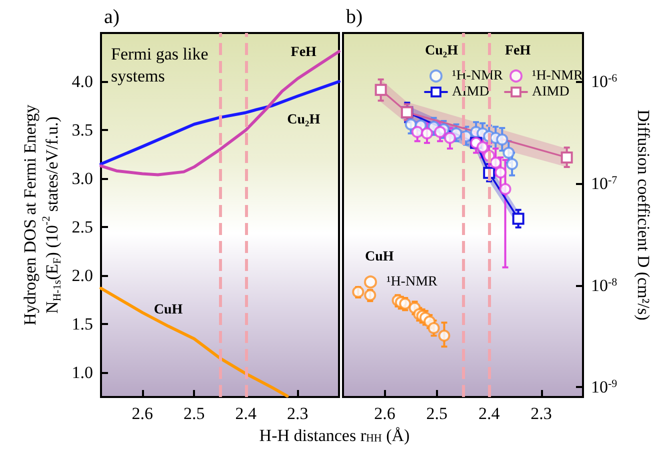  What do you see at coordinates (82, 130) in the screenshot?
I see `y-tick-label: 3.5` at bounding box center [82, 130].